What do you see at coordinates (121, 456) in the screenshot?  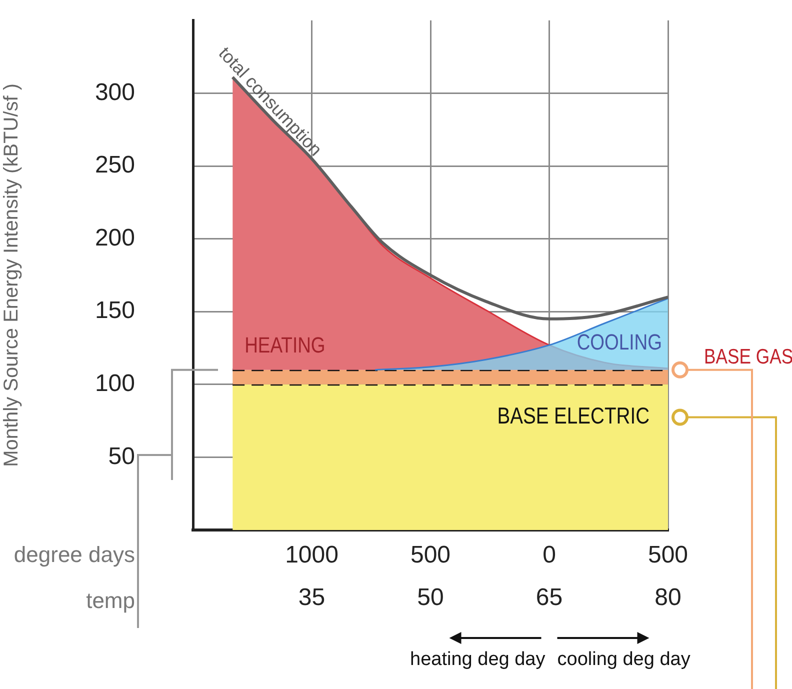 I see `y-tick-label: 50` at bounding box center [121, 456].